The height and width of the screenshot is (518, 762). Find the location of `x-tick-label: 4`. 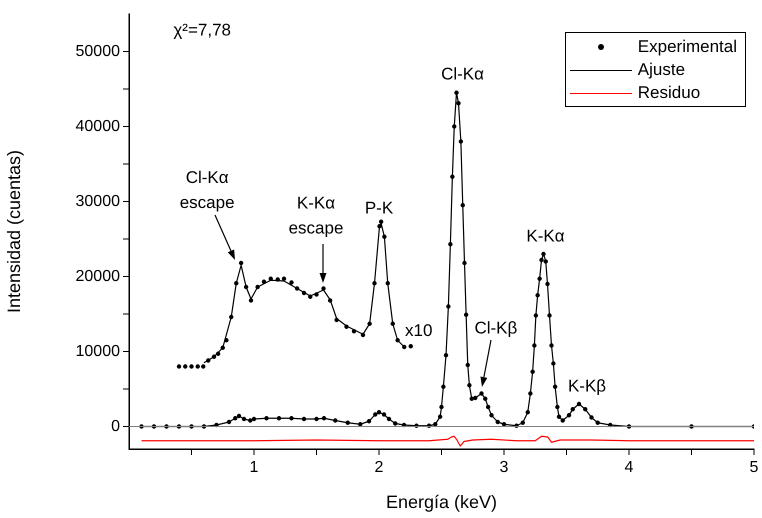

x-tick-label: 4 is located at coordinates (629, 467).